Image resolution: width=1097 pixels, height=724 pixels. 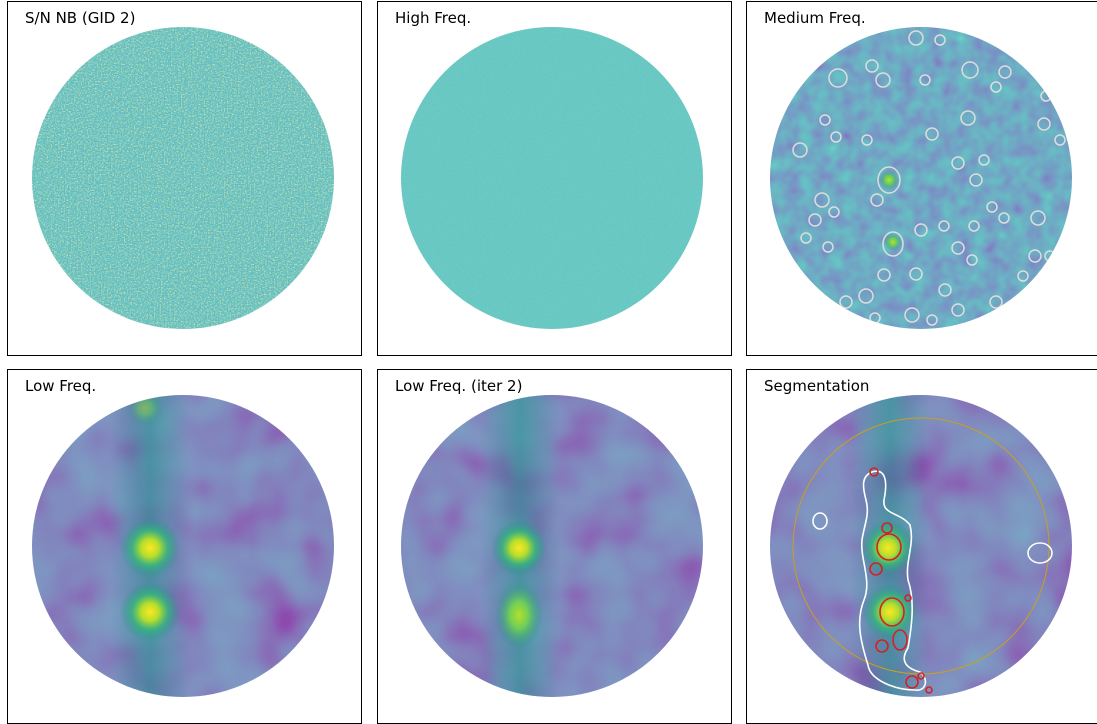 What do you see at coordinates (433, 18) in the screenshot?
I see `panel-title: High Freq.` at bounding box center [433, 18].